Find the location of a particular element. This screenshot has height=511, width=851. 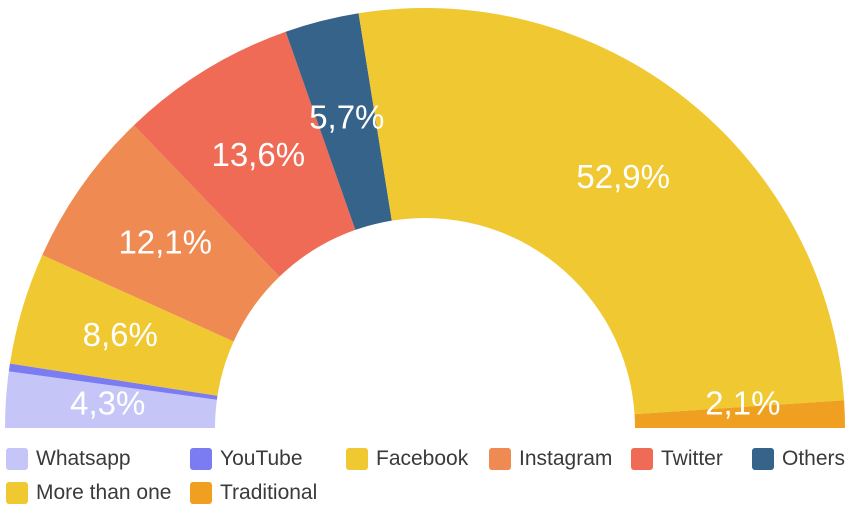

legend-label: Whatsapp is located at coordinates (83, 458).